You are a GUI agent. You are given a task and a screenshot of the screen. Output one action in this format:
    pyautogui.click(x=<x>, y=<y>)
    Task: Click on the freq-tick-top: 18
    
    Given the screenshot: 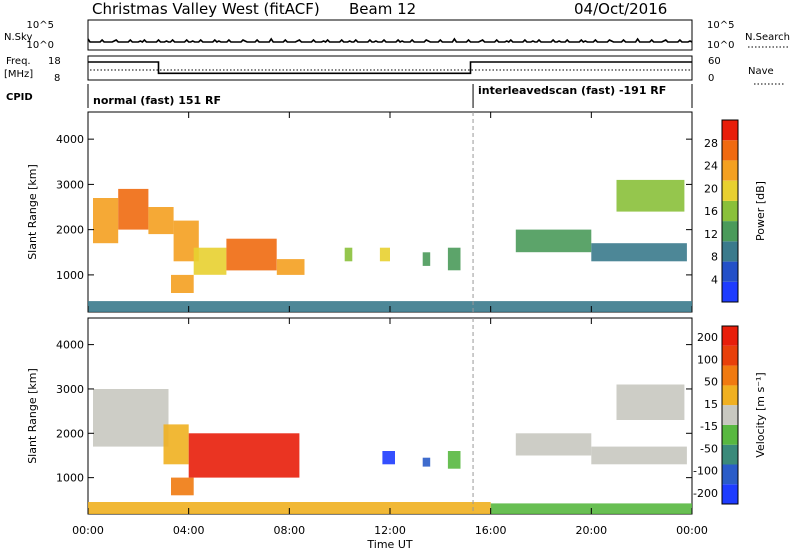 What is the action you would take?
    pyautogui.click(x=54, y=61)
    